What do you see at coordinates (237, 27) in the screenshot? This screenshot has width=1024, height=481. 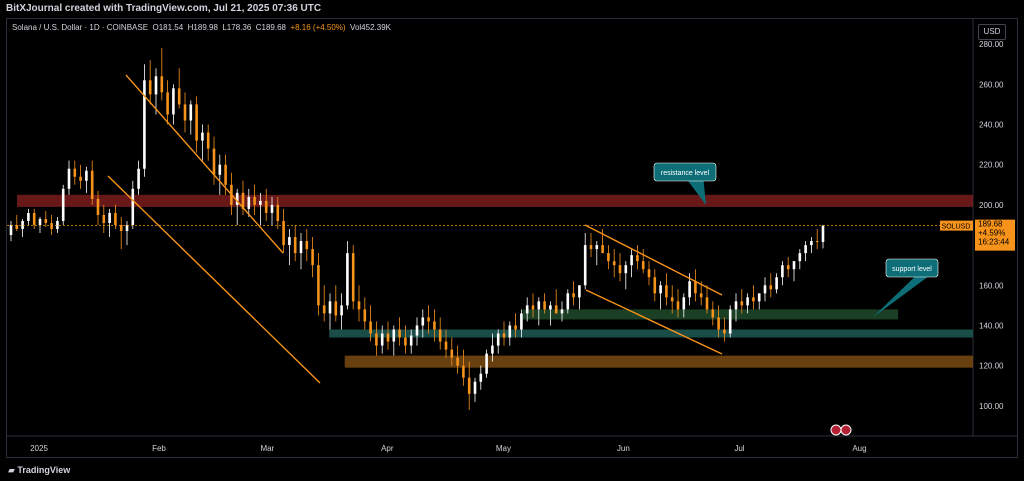 I see `ohlc-low: L178.36` at bounding box center [237, 27].